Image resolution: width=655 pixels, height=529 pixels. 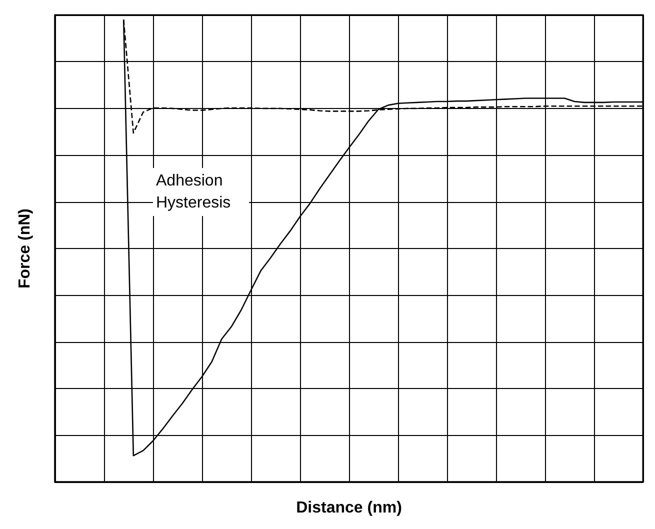 What do you see at coordinates (349, 508) in the screenshot?
I see `x-axis-title: Distance (nm)` at bounding box center [349, 508].